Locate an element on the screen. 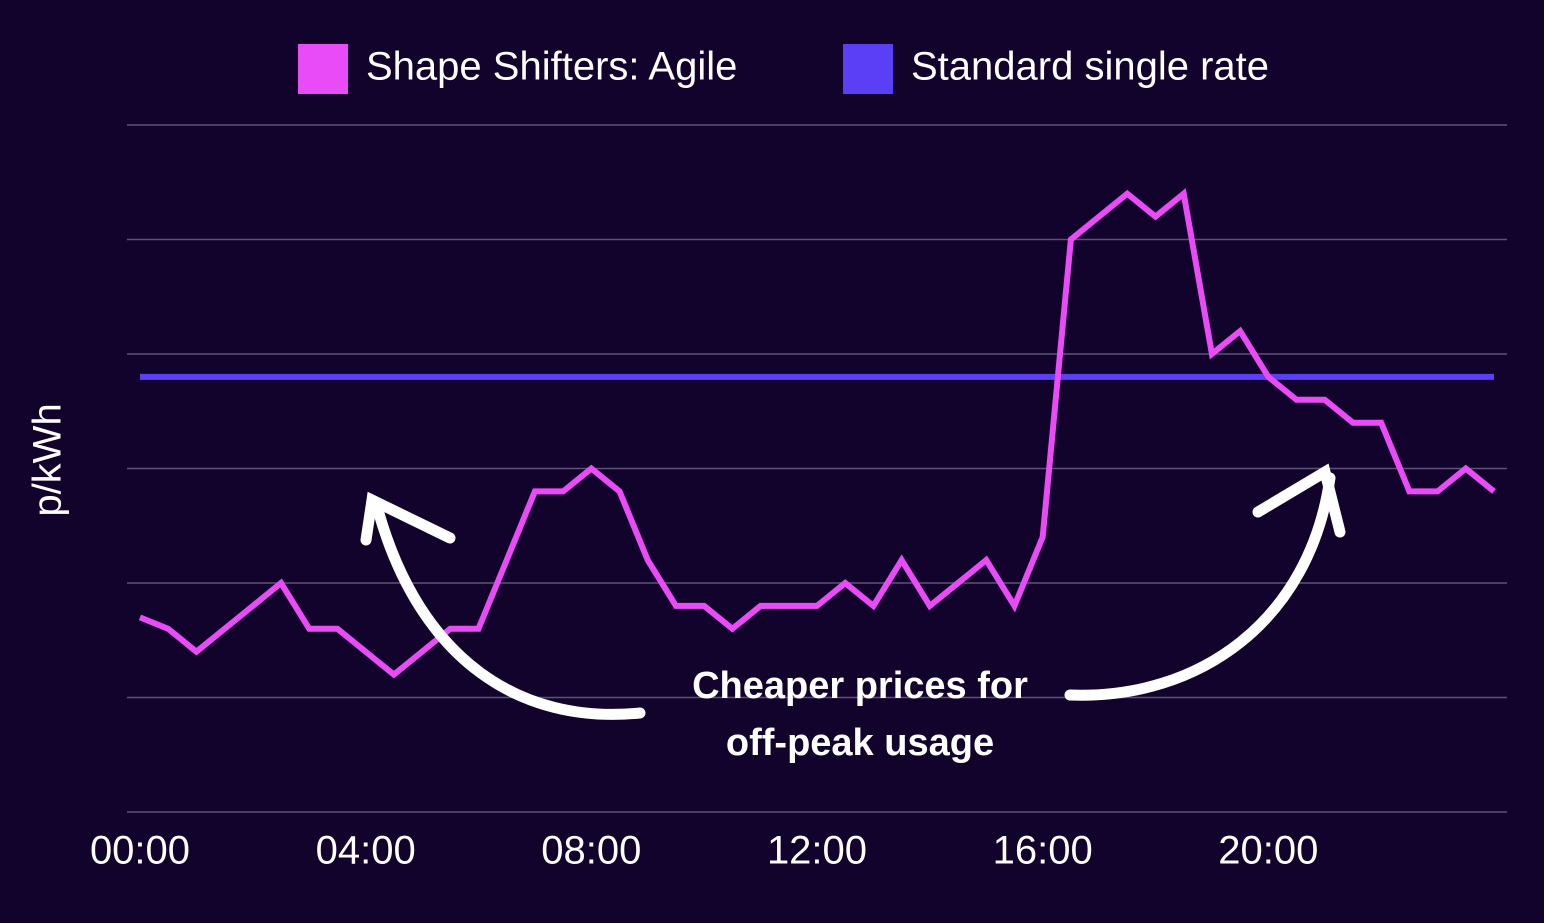  arrow-left is located at coordinates (509, 612).